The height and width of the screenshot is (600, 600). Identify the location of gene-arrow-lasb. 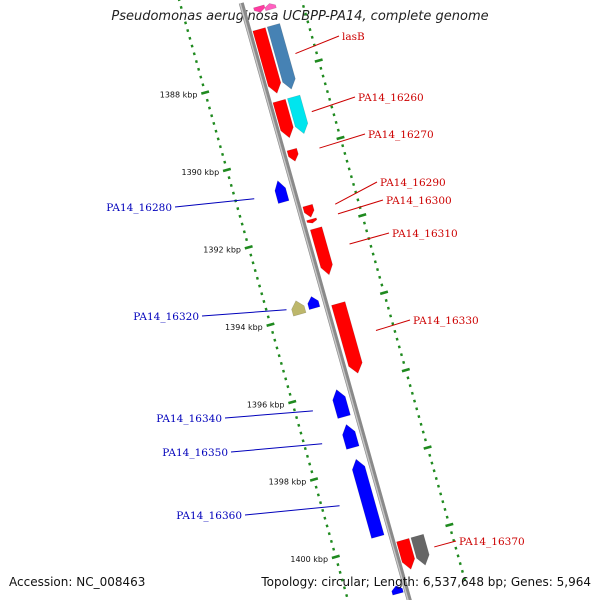
(267, 60).